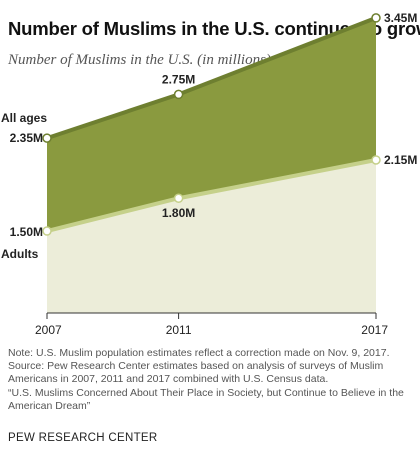 This screenshot has width=420, height=466. What do you see at coordinates (48, 330) in the screenshot?
I see `x-tick-label: 2007` at bounding box center [48, 330].